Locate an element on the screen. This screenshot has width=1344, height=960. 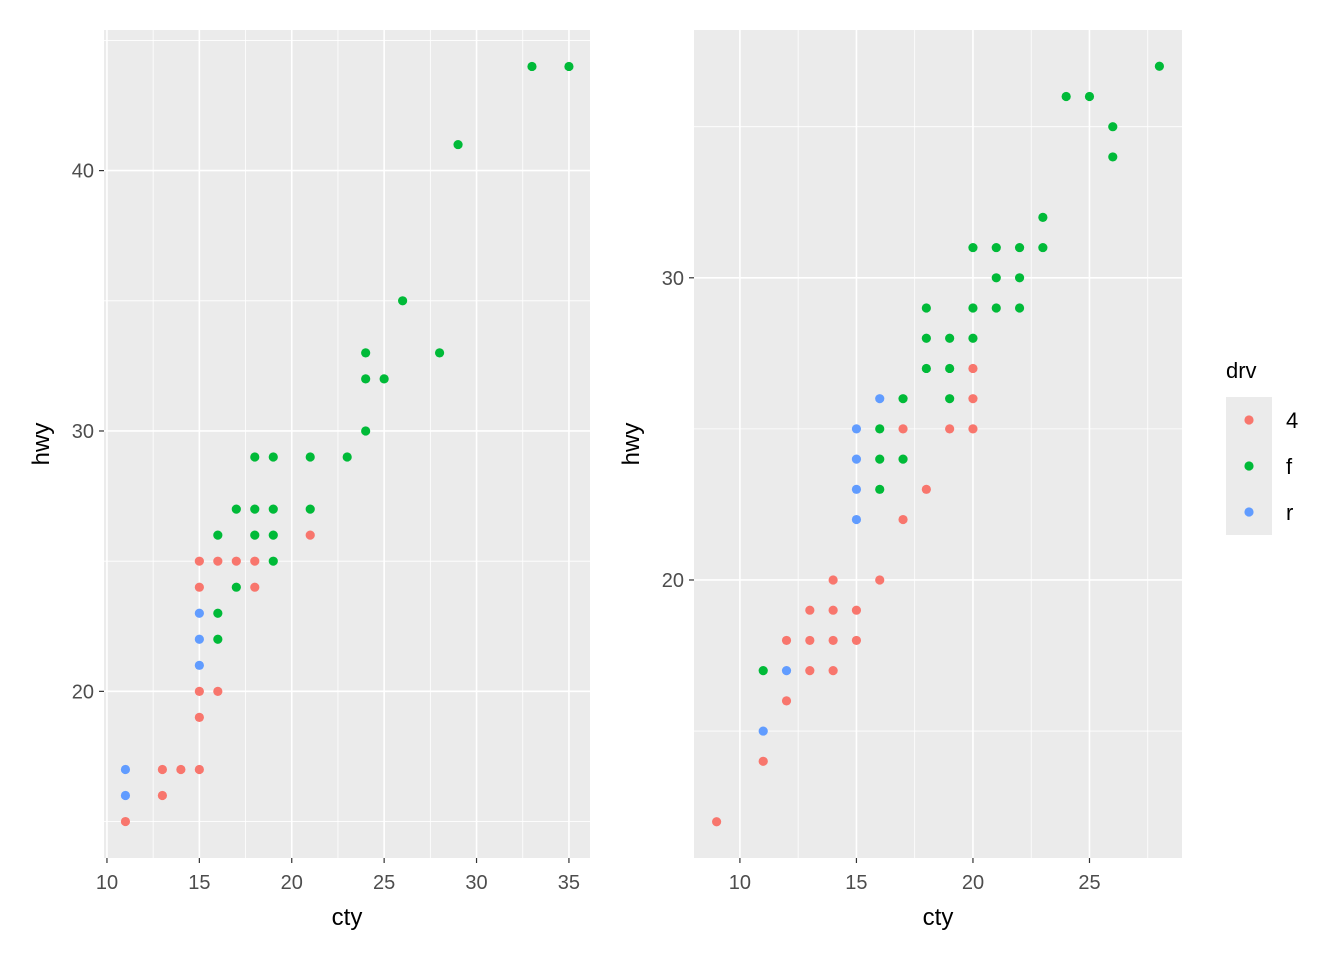
legend-label: 4 is located at coordinates (1292, 420).